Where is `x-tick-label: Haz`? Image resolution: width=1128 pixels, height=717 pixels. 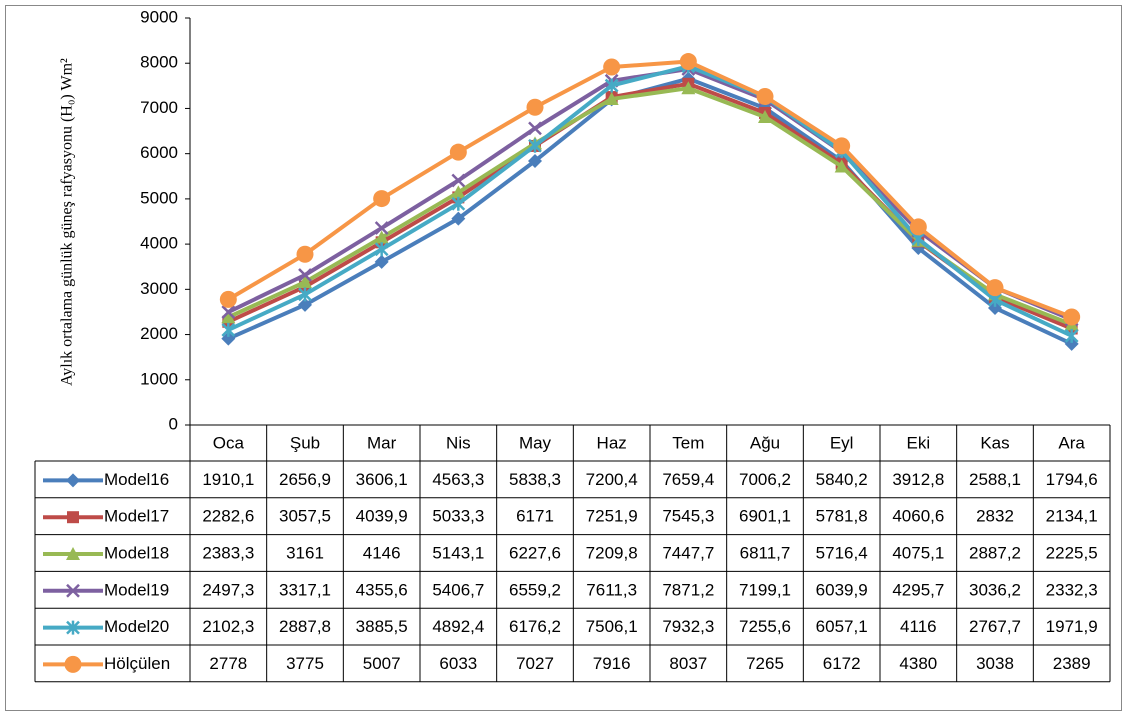 x-tick-label: Haz is located at coordinates (612, 442).